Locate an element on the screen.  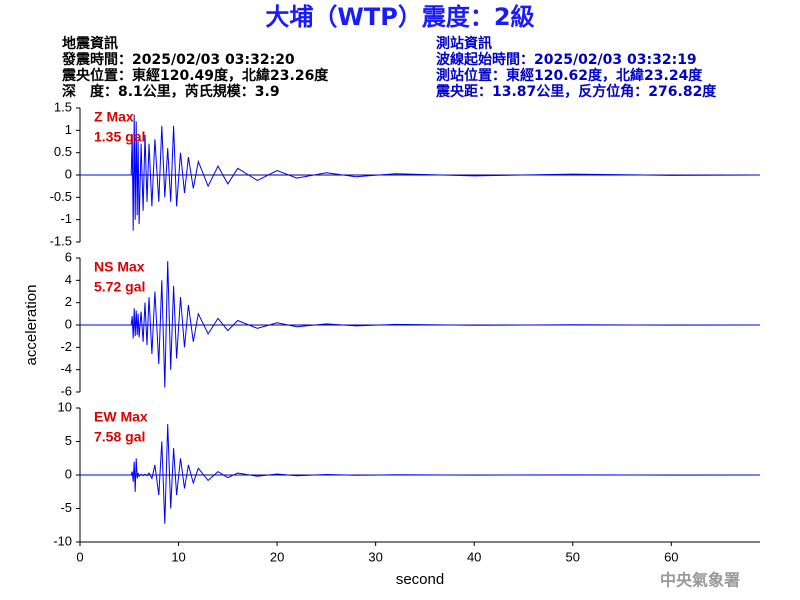
x-tick-label: 0 is located at coordinates (79, 556).